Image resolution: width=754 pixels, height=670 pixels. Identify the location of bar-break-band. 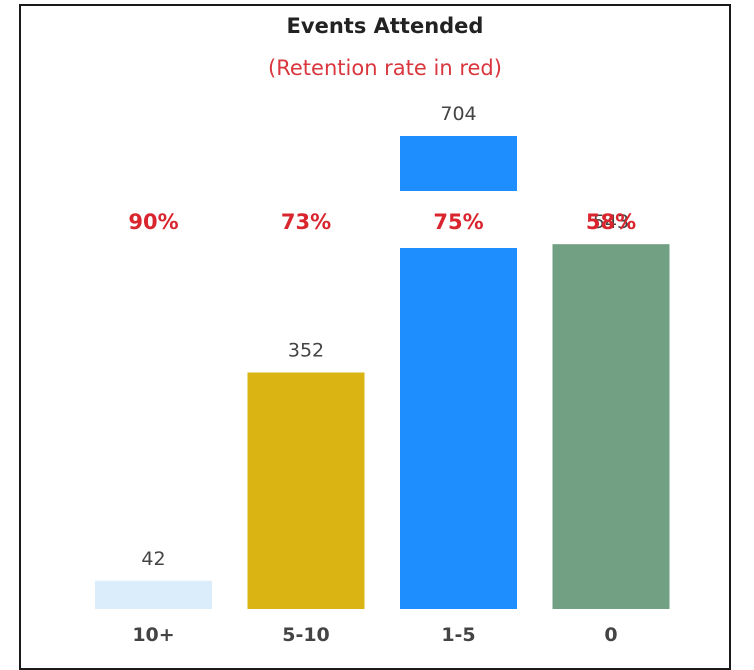
(458, 219).